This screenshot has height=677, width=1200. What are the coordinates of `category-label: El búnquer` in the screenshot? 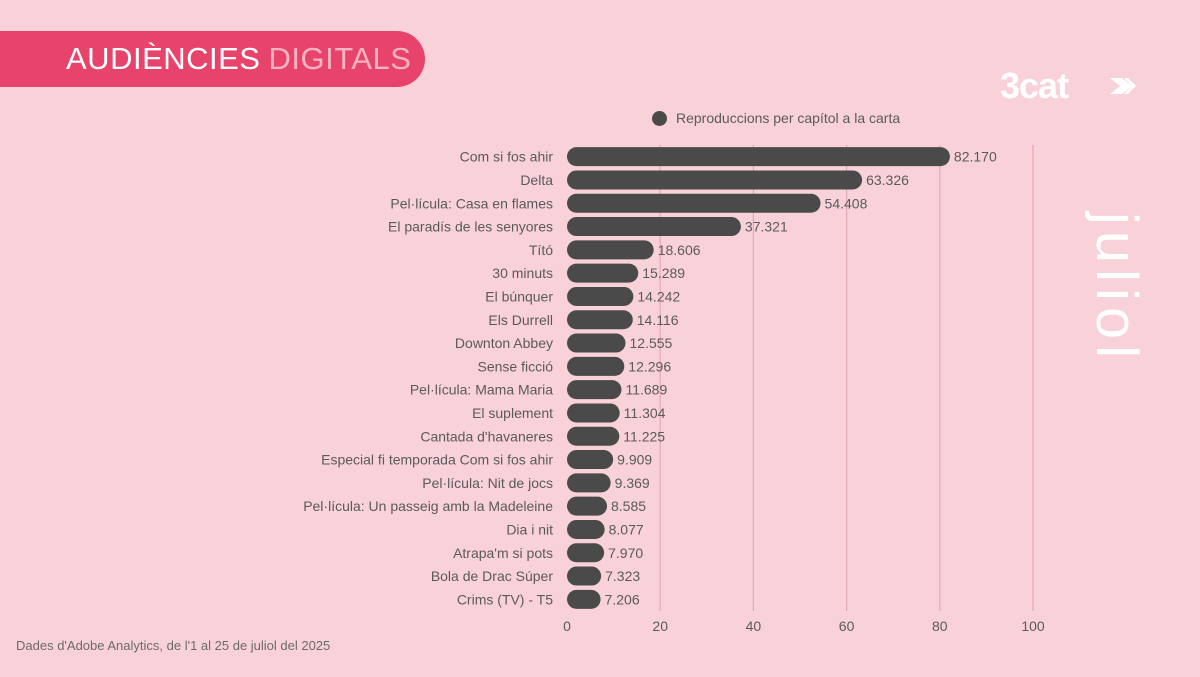 It's located at (519, 296).